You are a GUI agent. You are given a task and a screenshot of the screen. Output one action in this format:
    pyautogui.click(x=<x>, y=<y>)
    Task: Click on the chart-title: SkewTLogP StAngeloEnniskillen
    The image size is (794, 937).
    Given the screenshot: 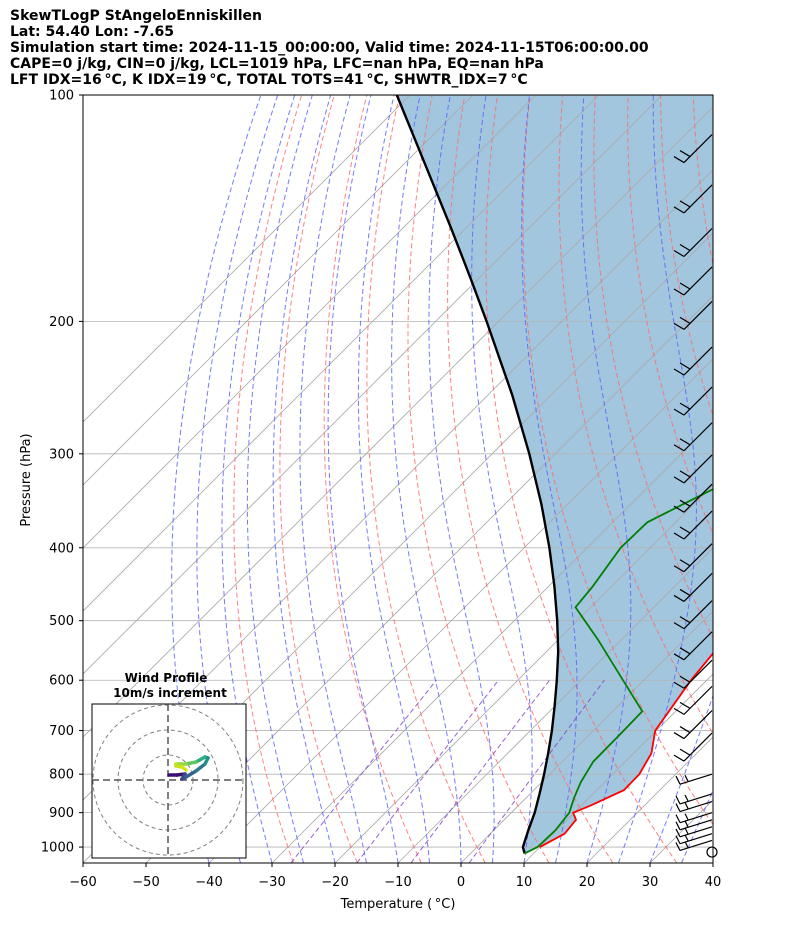 What is the action you would take?
    pyautogui.click(x=136, y=16)
    